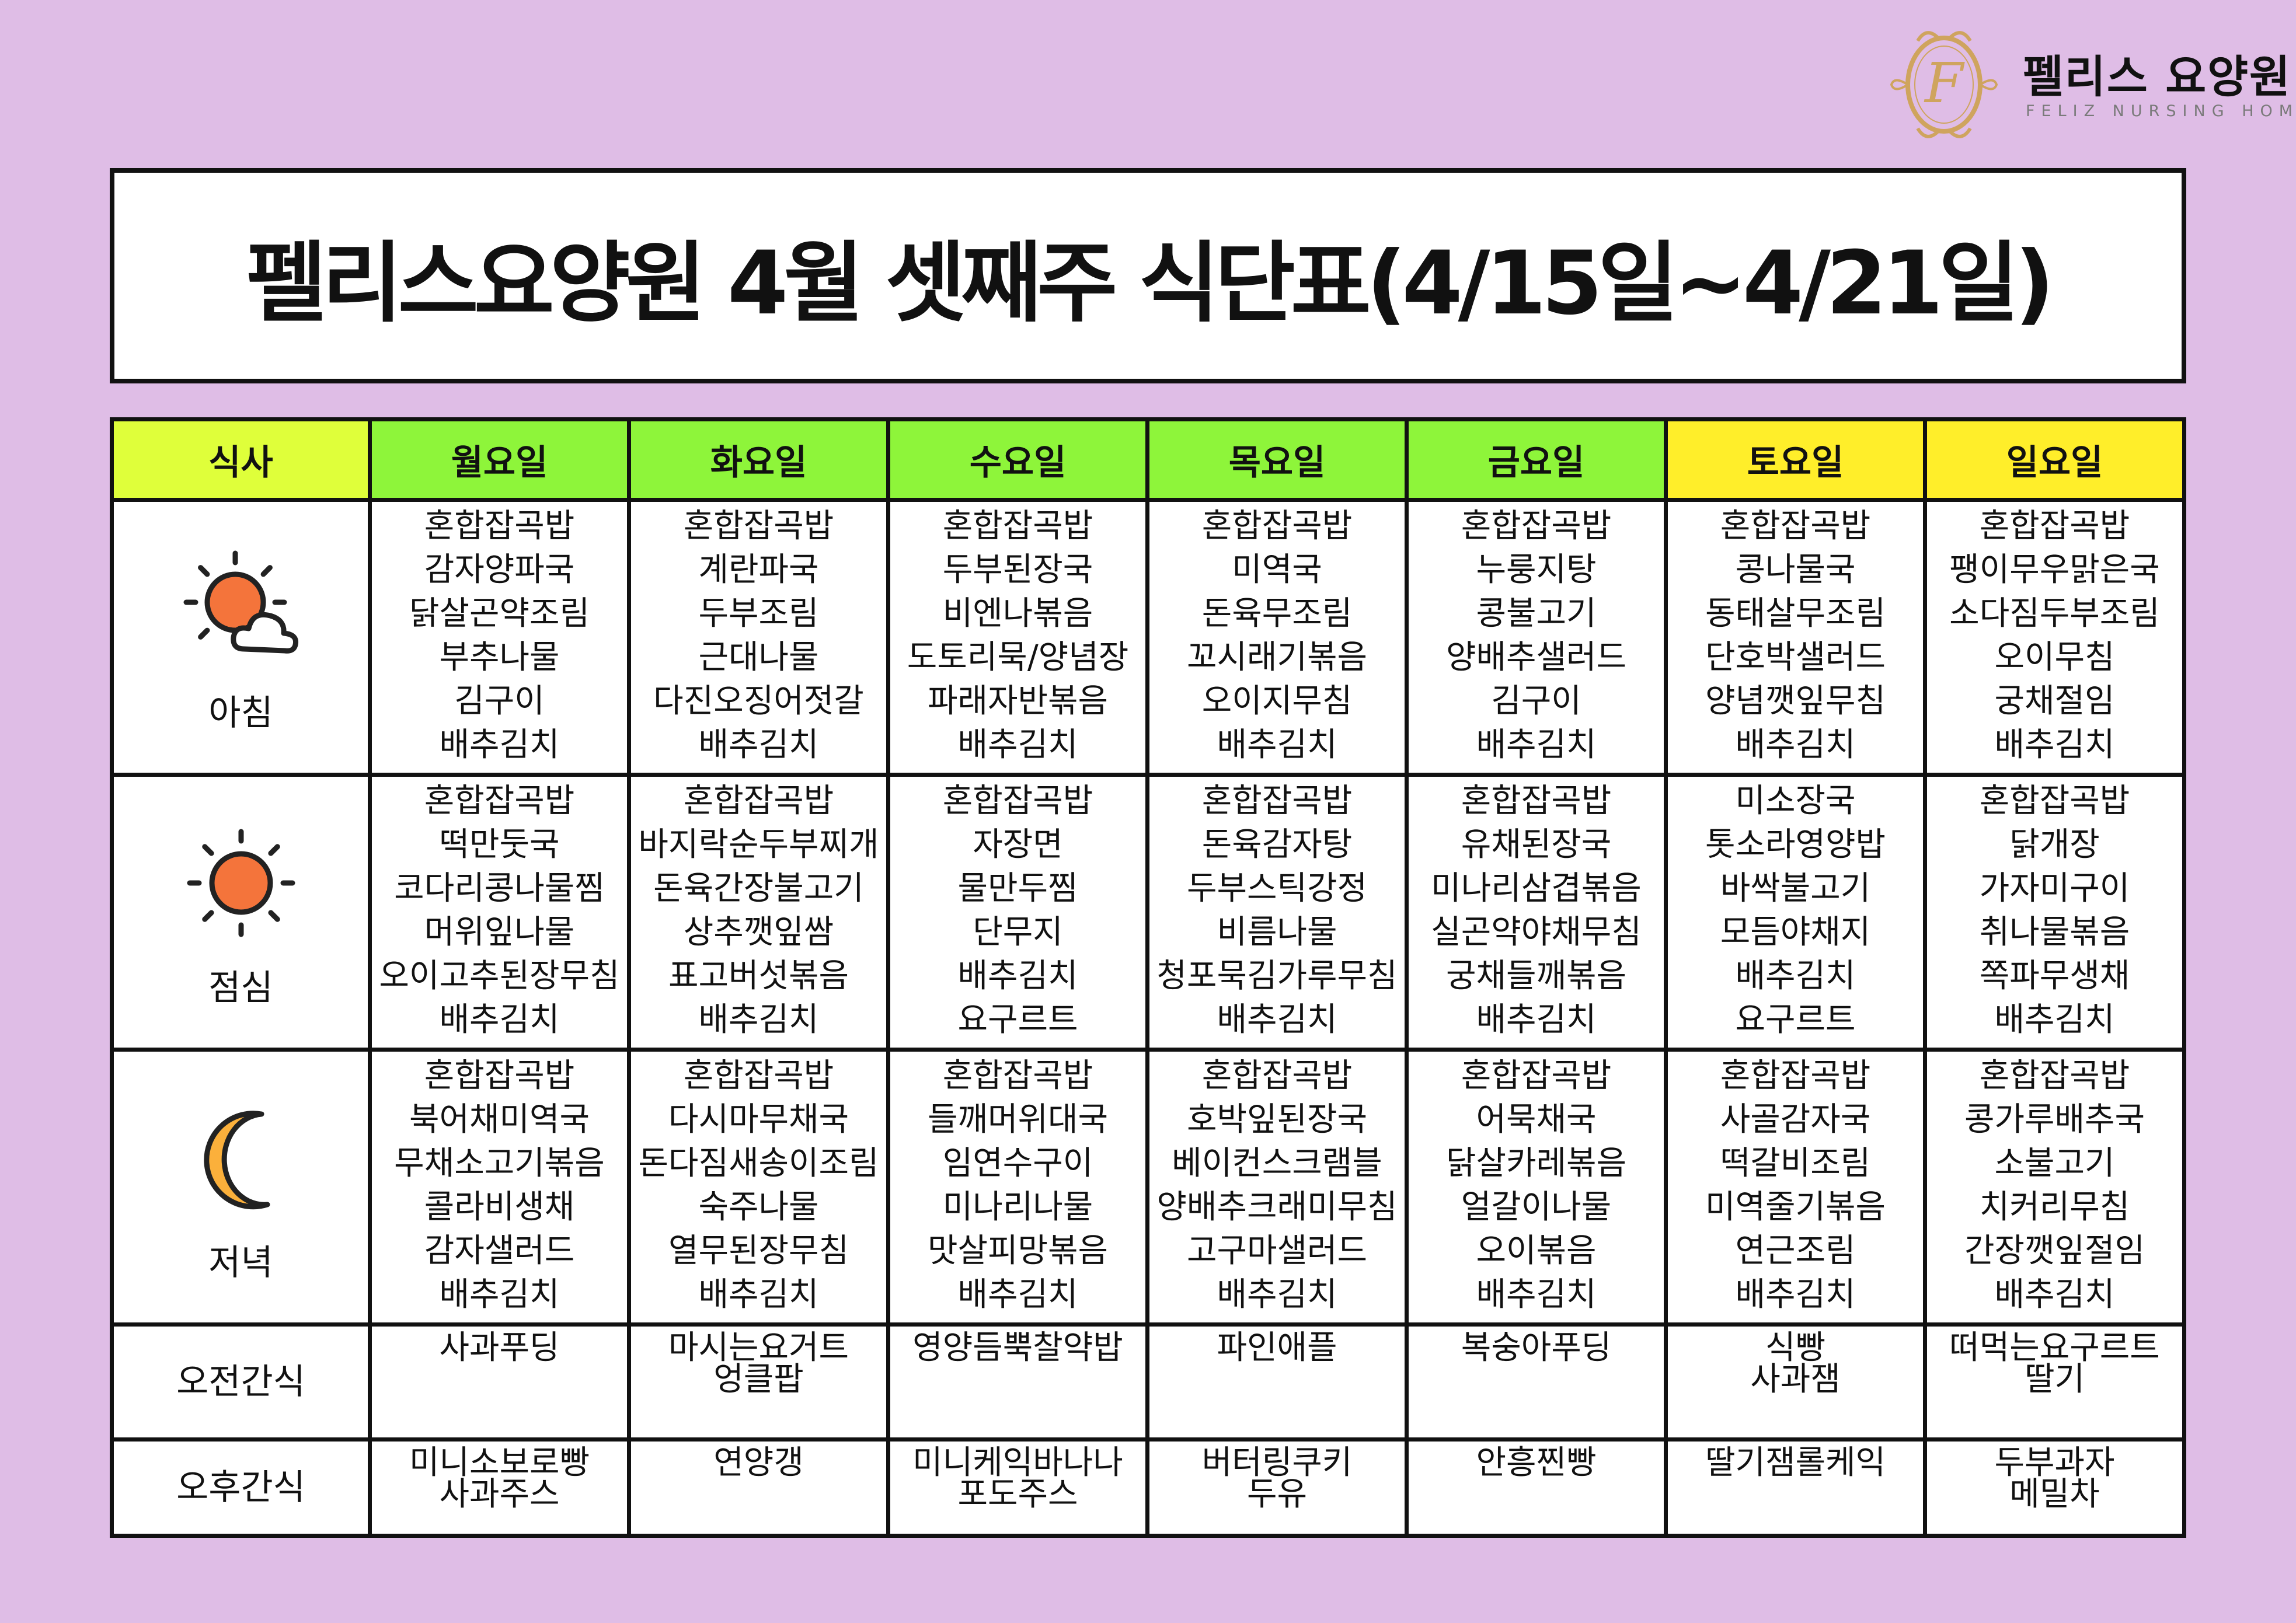  I want to click on menu-item: 고구마샐러드, so click(1277, 1251).